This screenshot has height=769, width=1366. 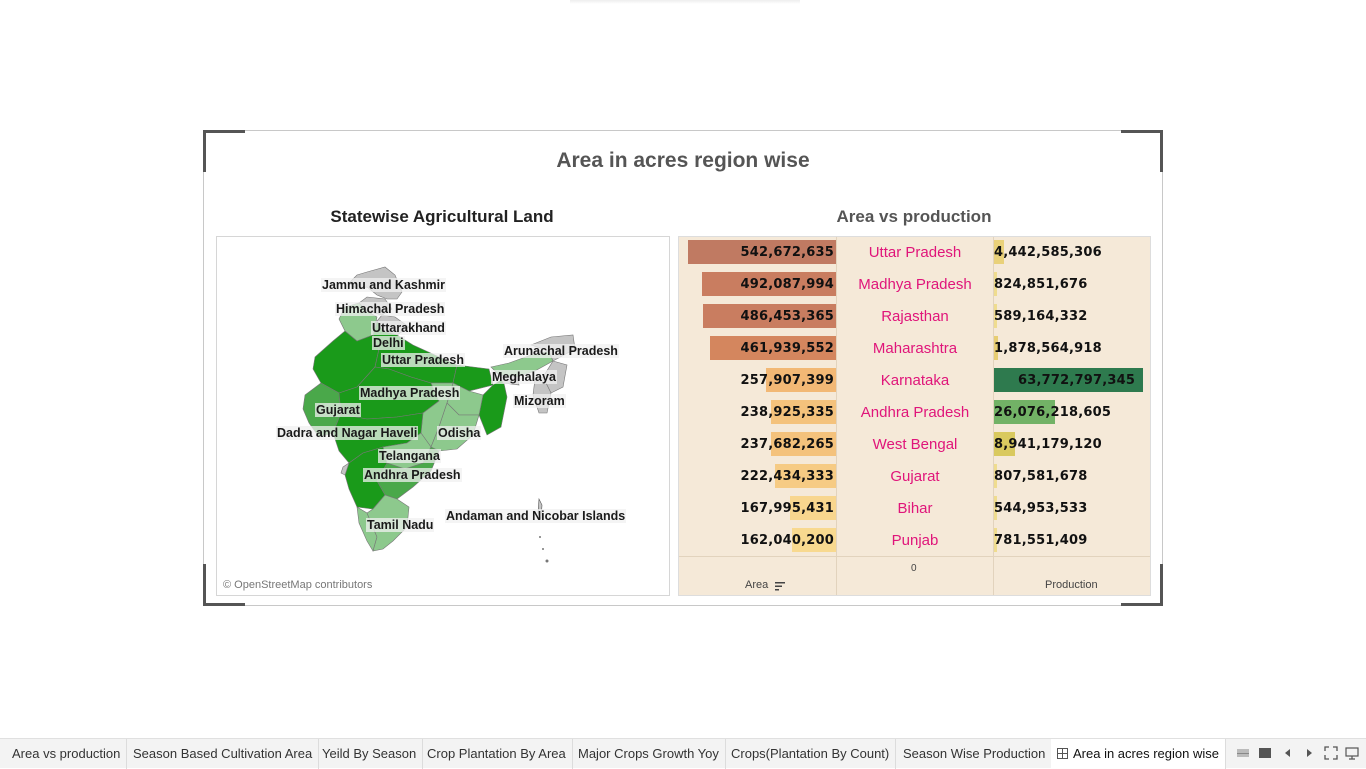 I want to click on sheet-tab: Major Crops Growth Yoy, so click(x=649, y=754).